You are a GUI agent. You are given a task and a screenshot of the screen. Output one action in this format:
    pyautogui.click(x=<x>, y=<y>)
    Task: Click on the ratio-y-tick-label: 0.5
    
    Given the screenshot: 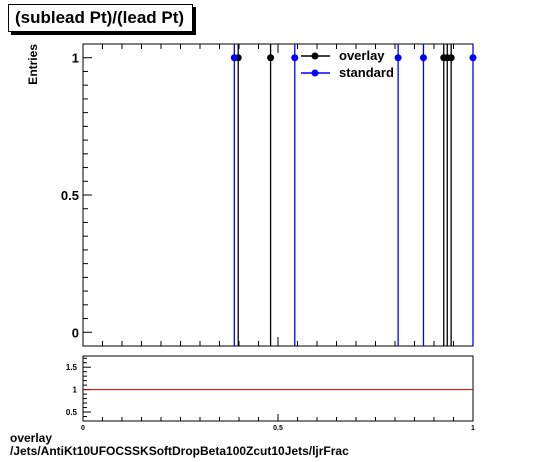 What is the action you would take?
    pyautogui.click(x=72, y=412)
    